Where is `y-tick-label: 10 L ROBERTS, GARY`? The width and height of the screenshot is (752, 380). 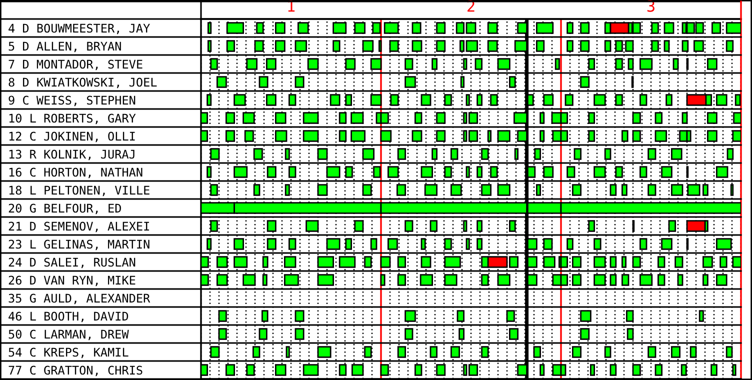 y-tick-label: 10 L ROBERTS, GARY is located at coordinates (72, 119).